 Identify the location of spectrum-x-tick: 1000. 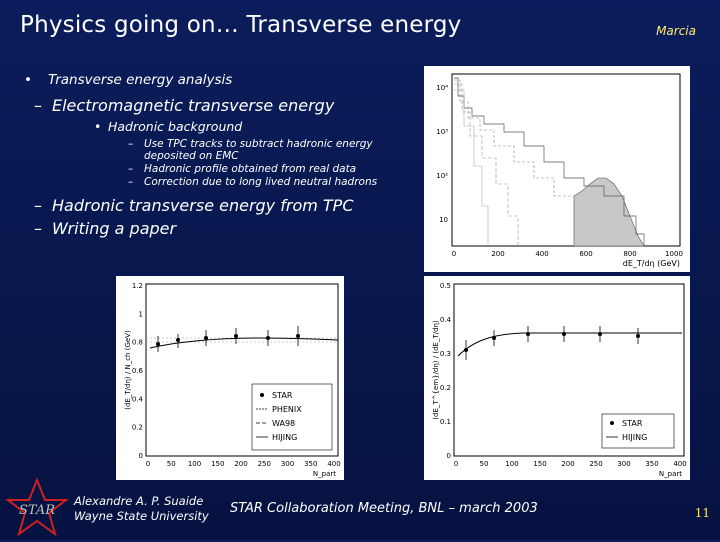
(674, 254).